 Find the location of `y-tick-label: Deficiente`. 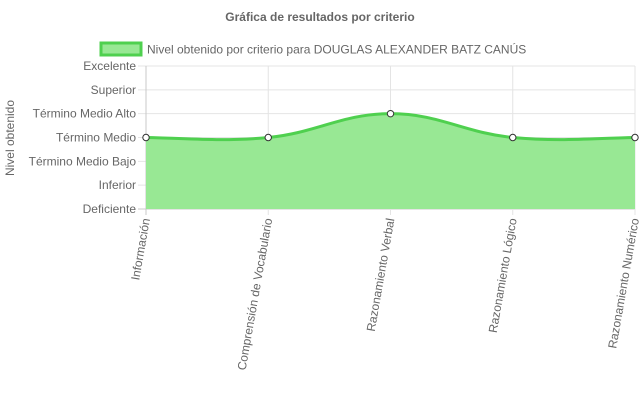

y-tick-label: Deficiente is located at coordinates (110, 209).